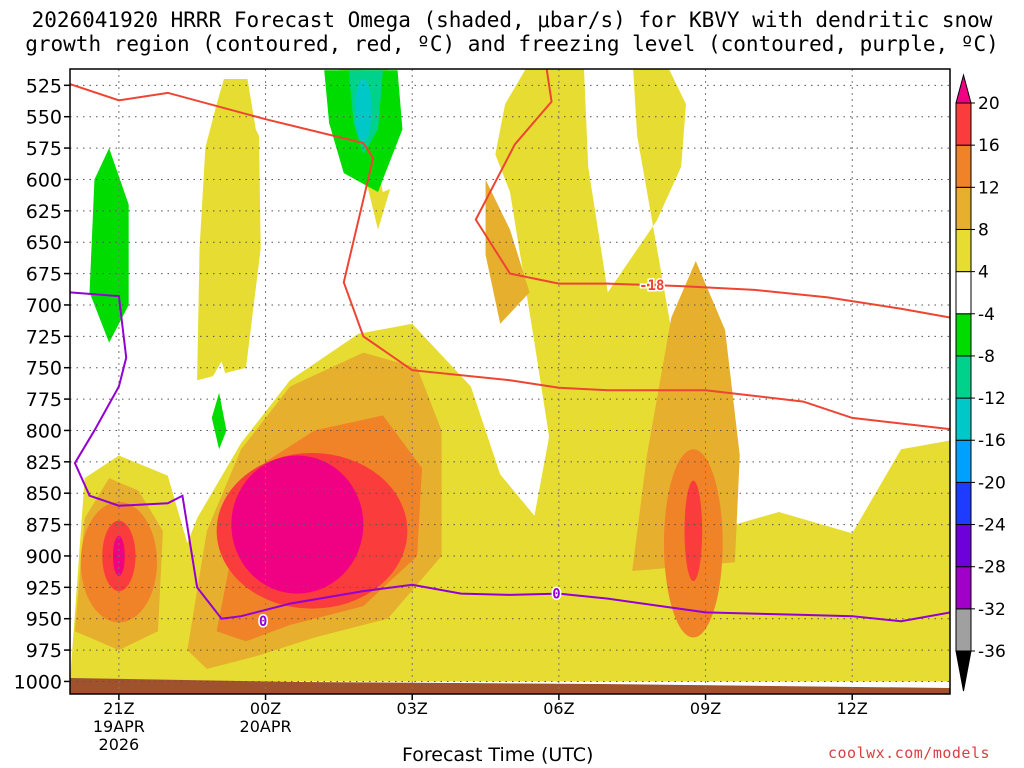  What do you see at coordinates (44, 369) in the screenshot?
I see `y-tick-label: 750` at bounding box center [44, 369].